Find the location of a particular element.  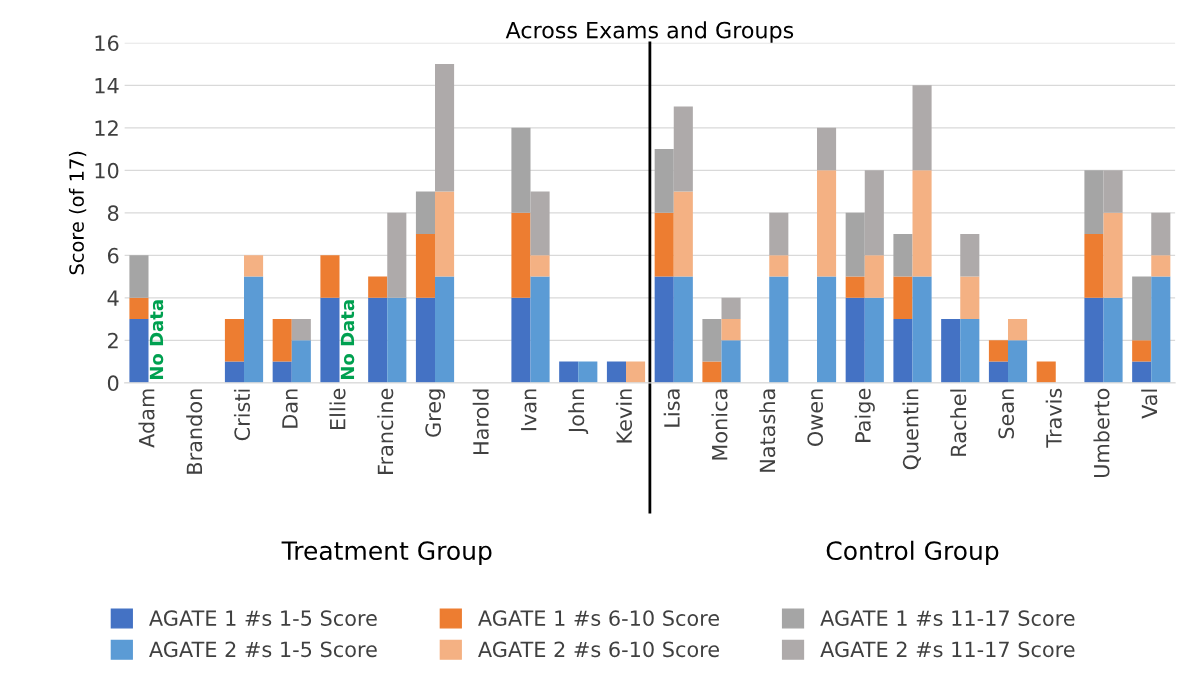

y-axis-title: Score (of 17) is located at coordinates (77, 213).